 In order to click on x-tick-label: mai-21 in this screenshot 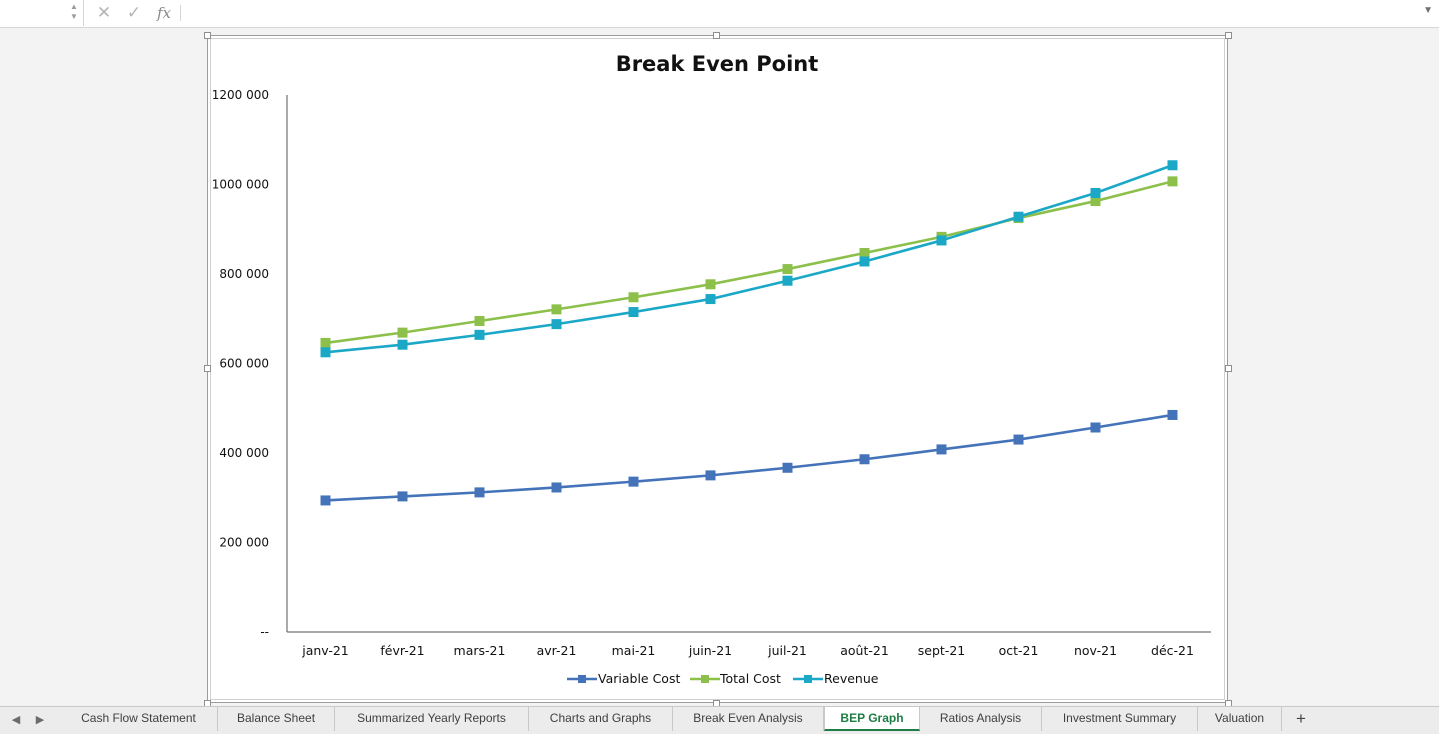, I will do `click(634, 650)`.